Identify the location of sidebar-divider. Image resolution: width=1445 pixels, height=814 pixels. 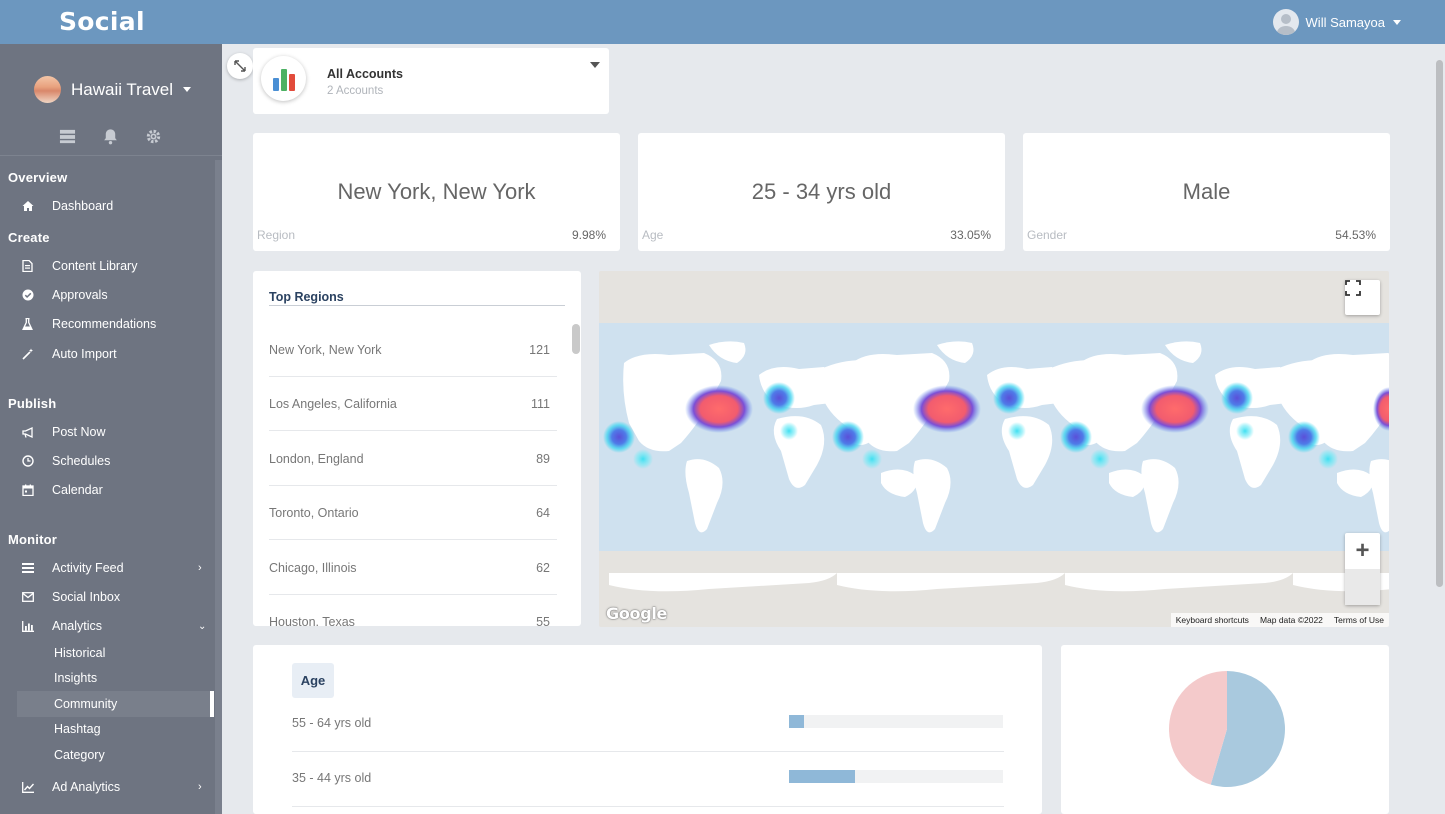
(111, 155).